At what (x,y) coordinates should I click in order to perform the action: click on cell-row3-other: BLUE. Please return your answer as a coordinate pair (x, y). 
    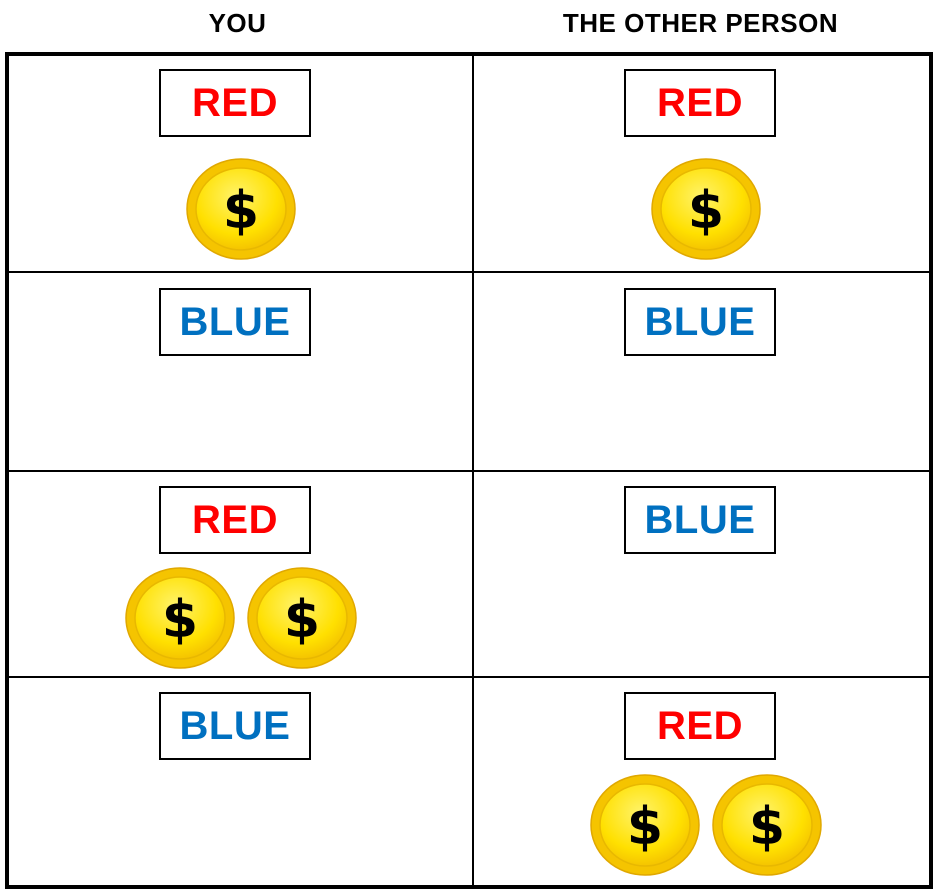
    Looking at the image, I should click on (705, 574).